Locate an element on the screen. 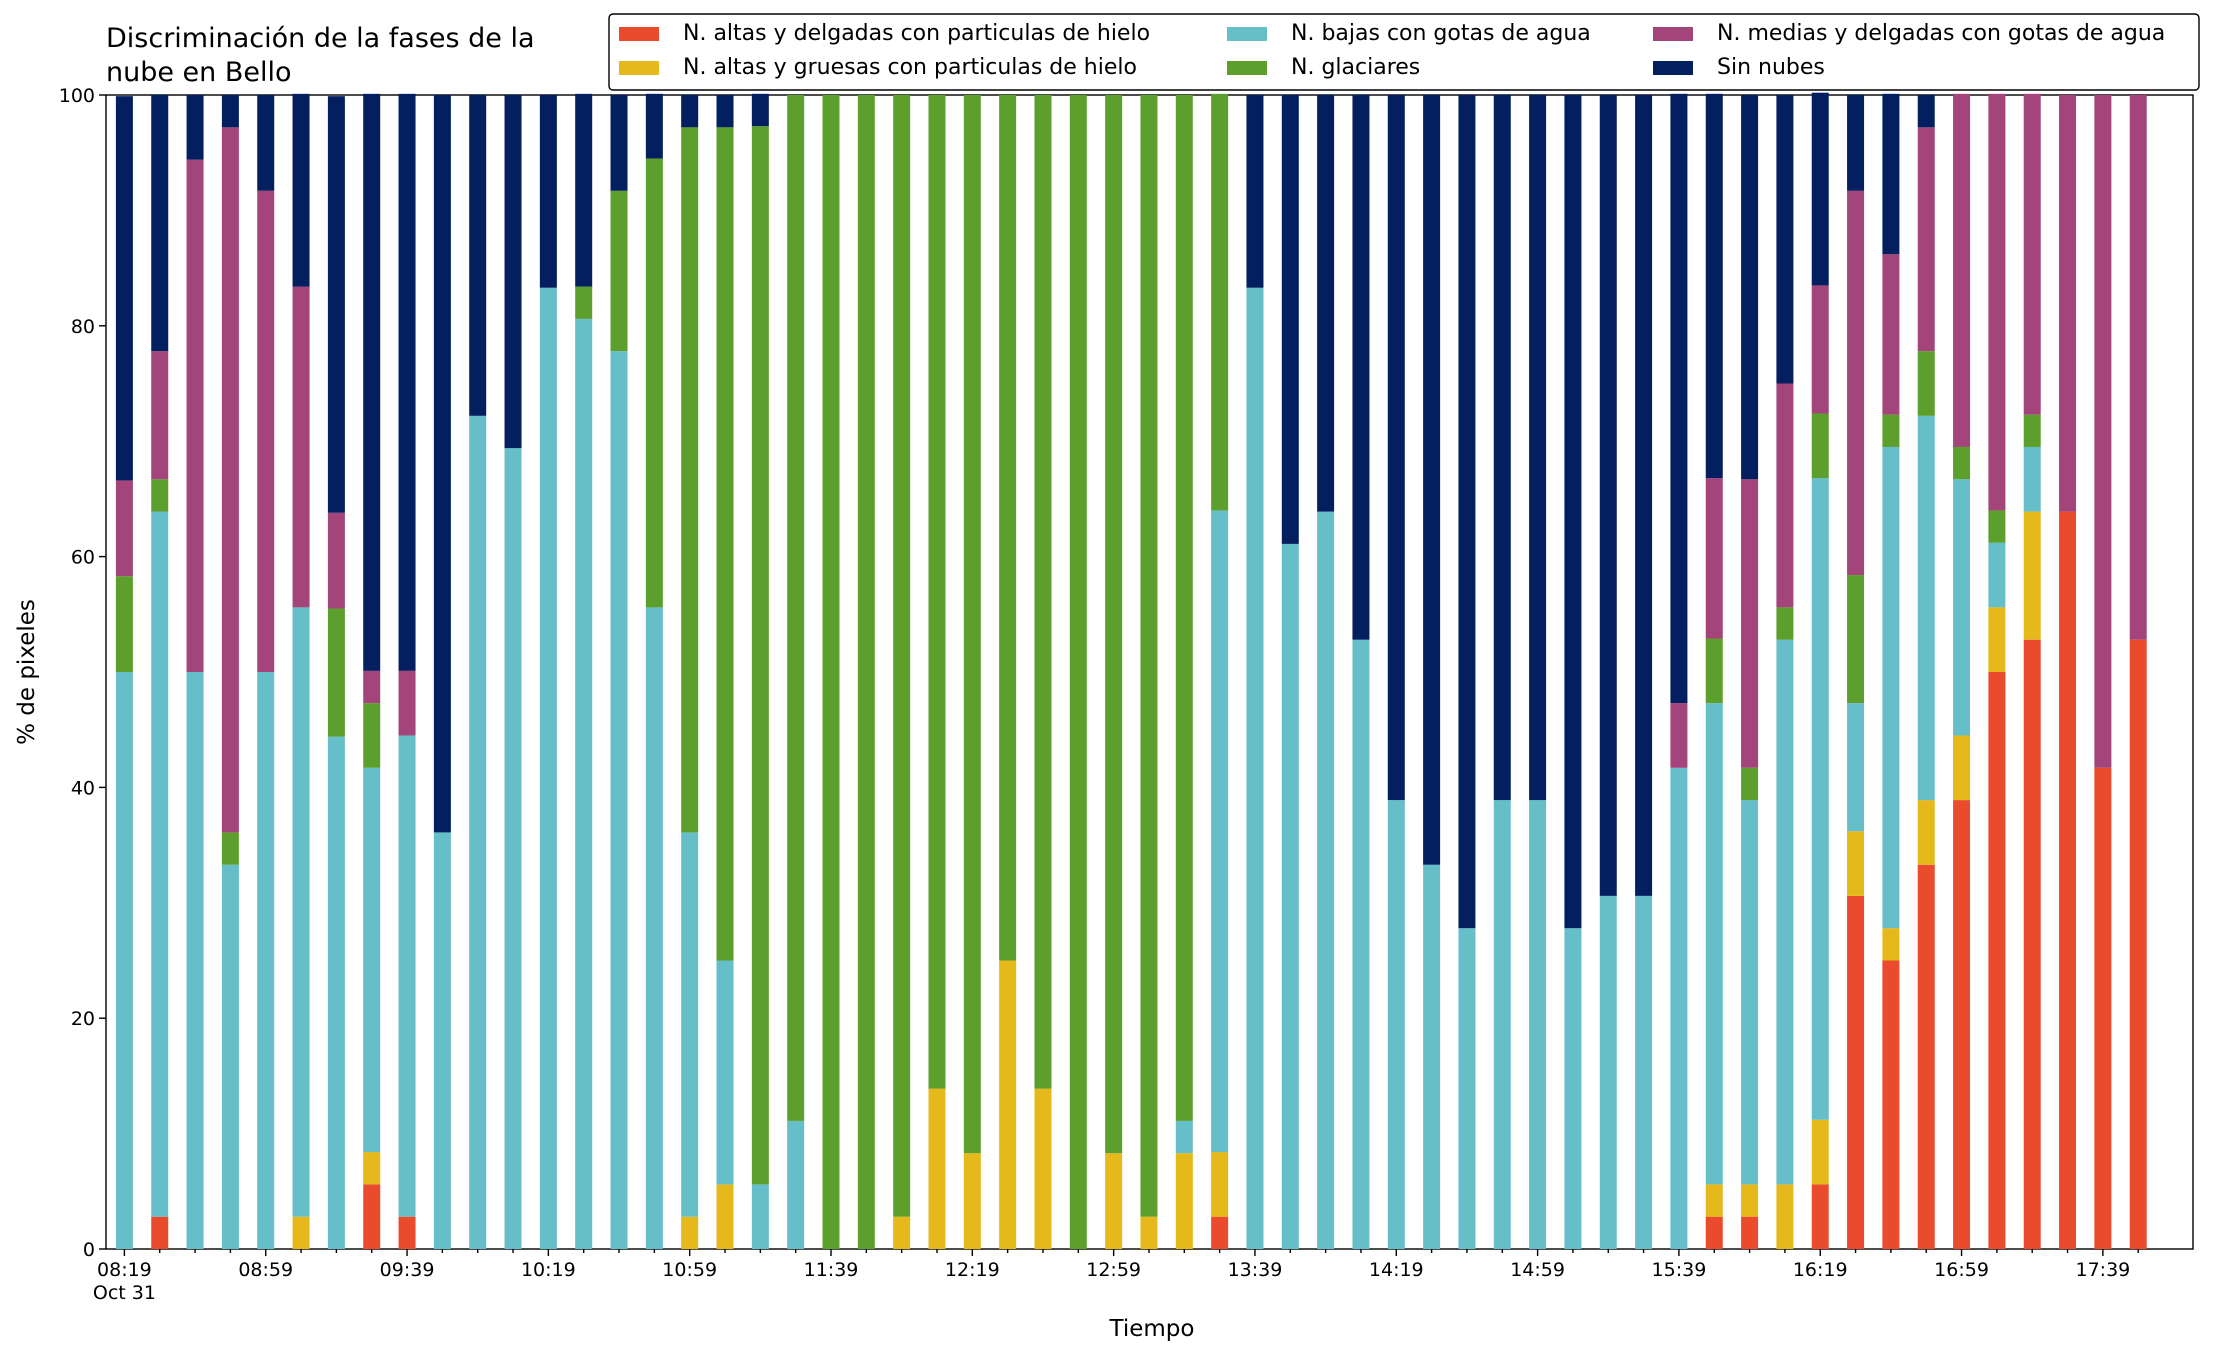 The width and height of the screenshot is (2216, 1355). y-axis-label: % de pixeles is located at coordinates (27, 672).